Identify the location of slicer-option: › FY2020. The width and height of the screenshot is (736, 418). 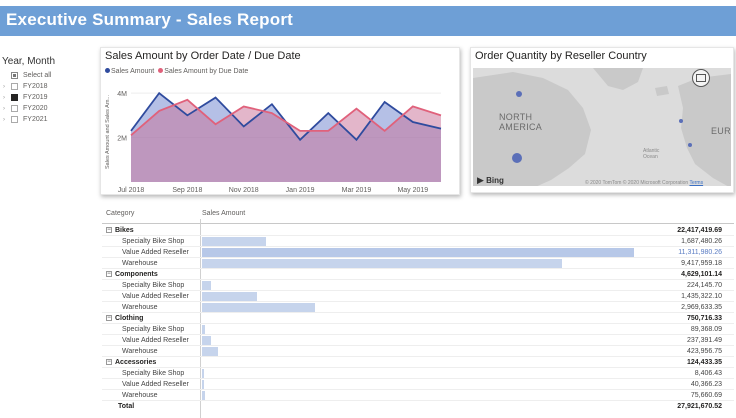
(48, 108).